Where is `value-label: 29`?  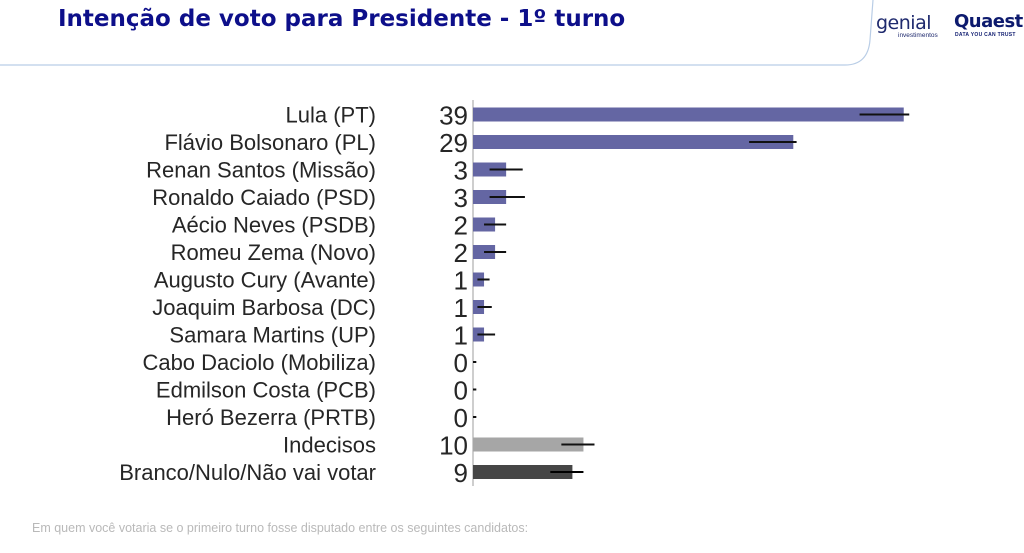
value-label: 29 is located at coordinates (453, 143).